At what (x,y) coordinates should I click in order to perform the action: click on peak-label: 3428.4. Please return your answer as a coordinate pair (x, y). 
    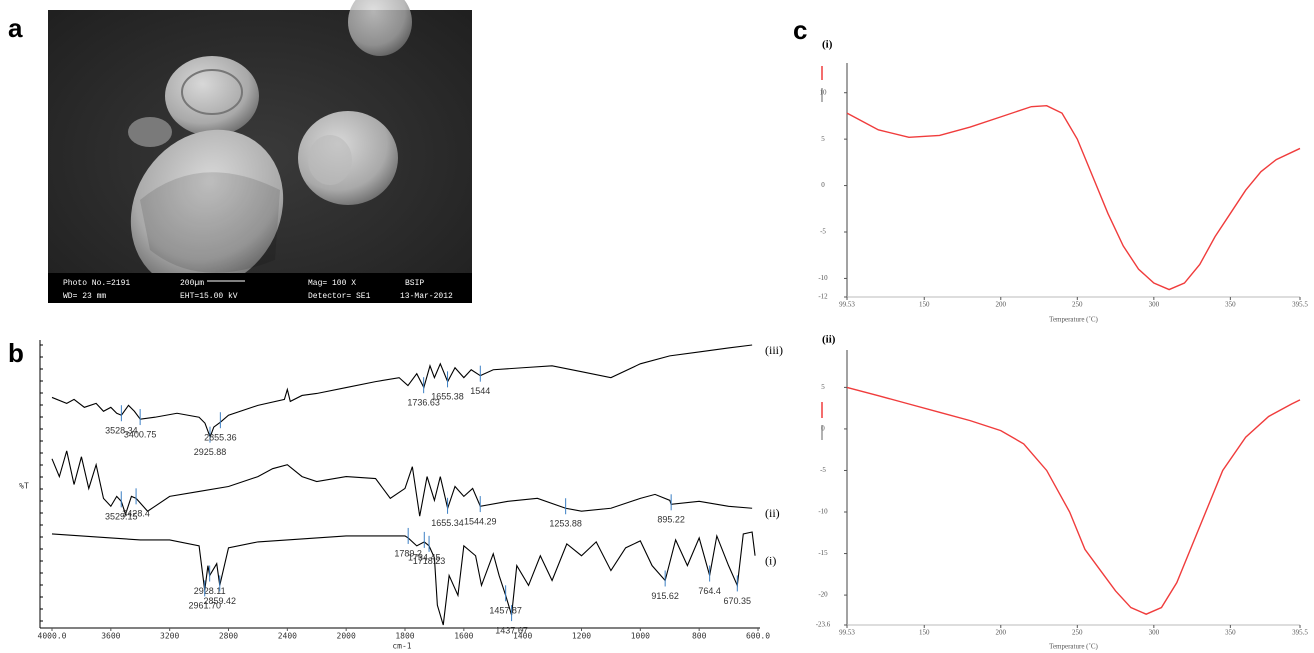
    Looking at the image, I should click on (136, 514).